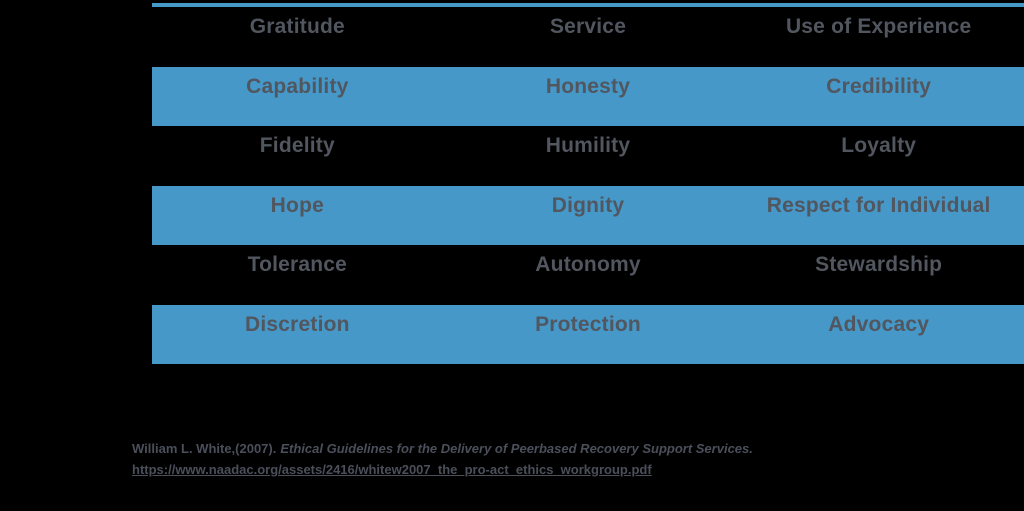 The width and height of the screenshot is (1024, 511). Describe the element at coordinates (878, 26) in the screenshot. I see `table-cell: Use of Experience` at that location.